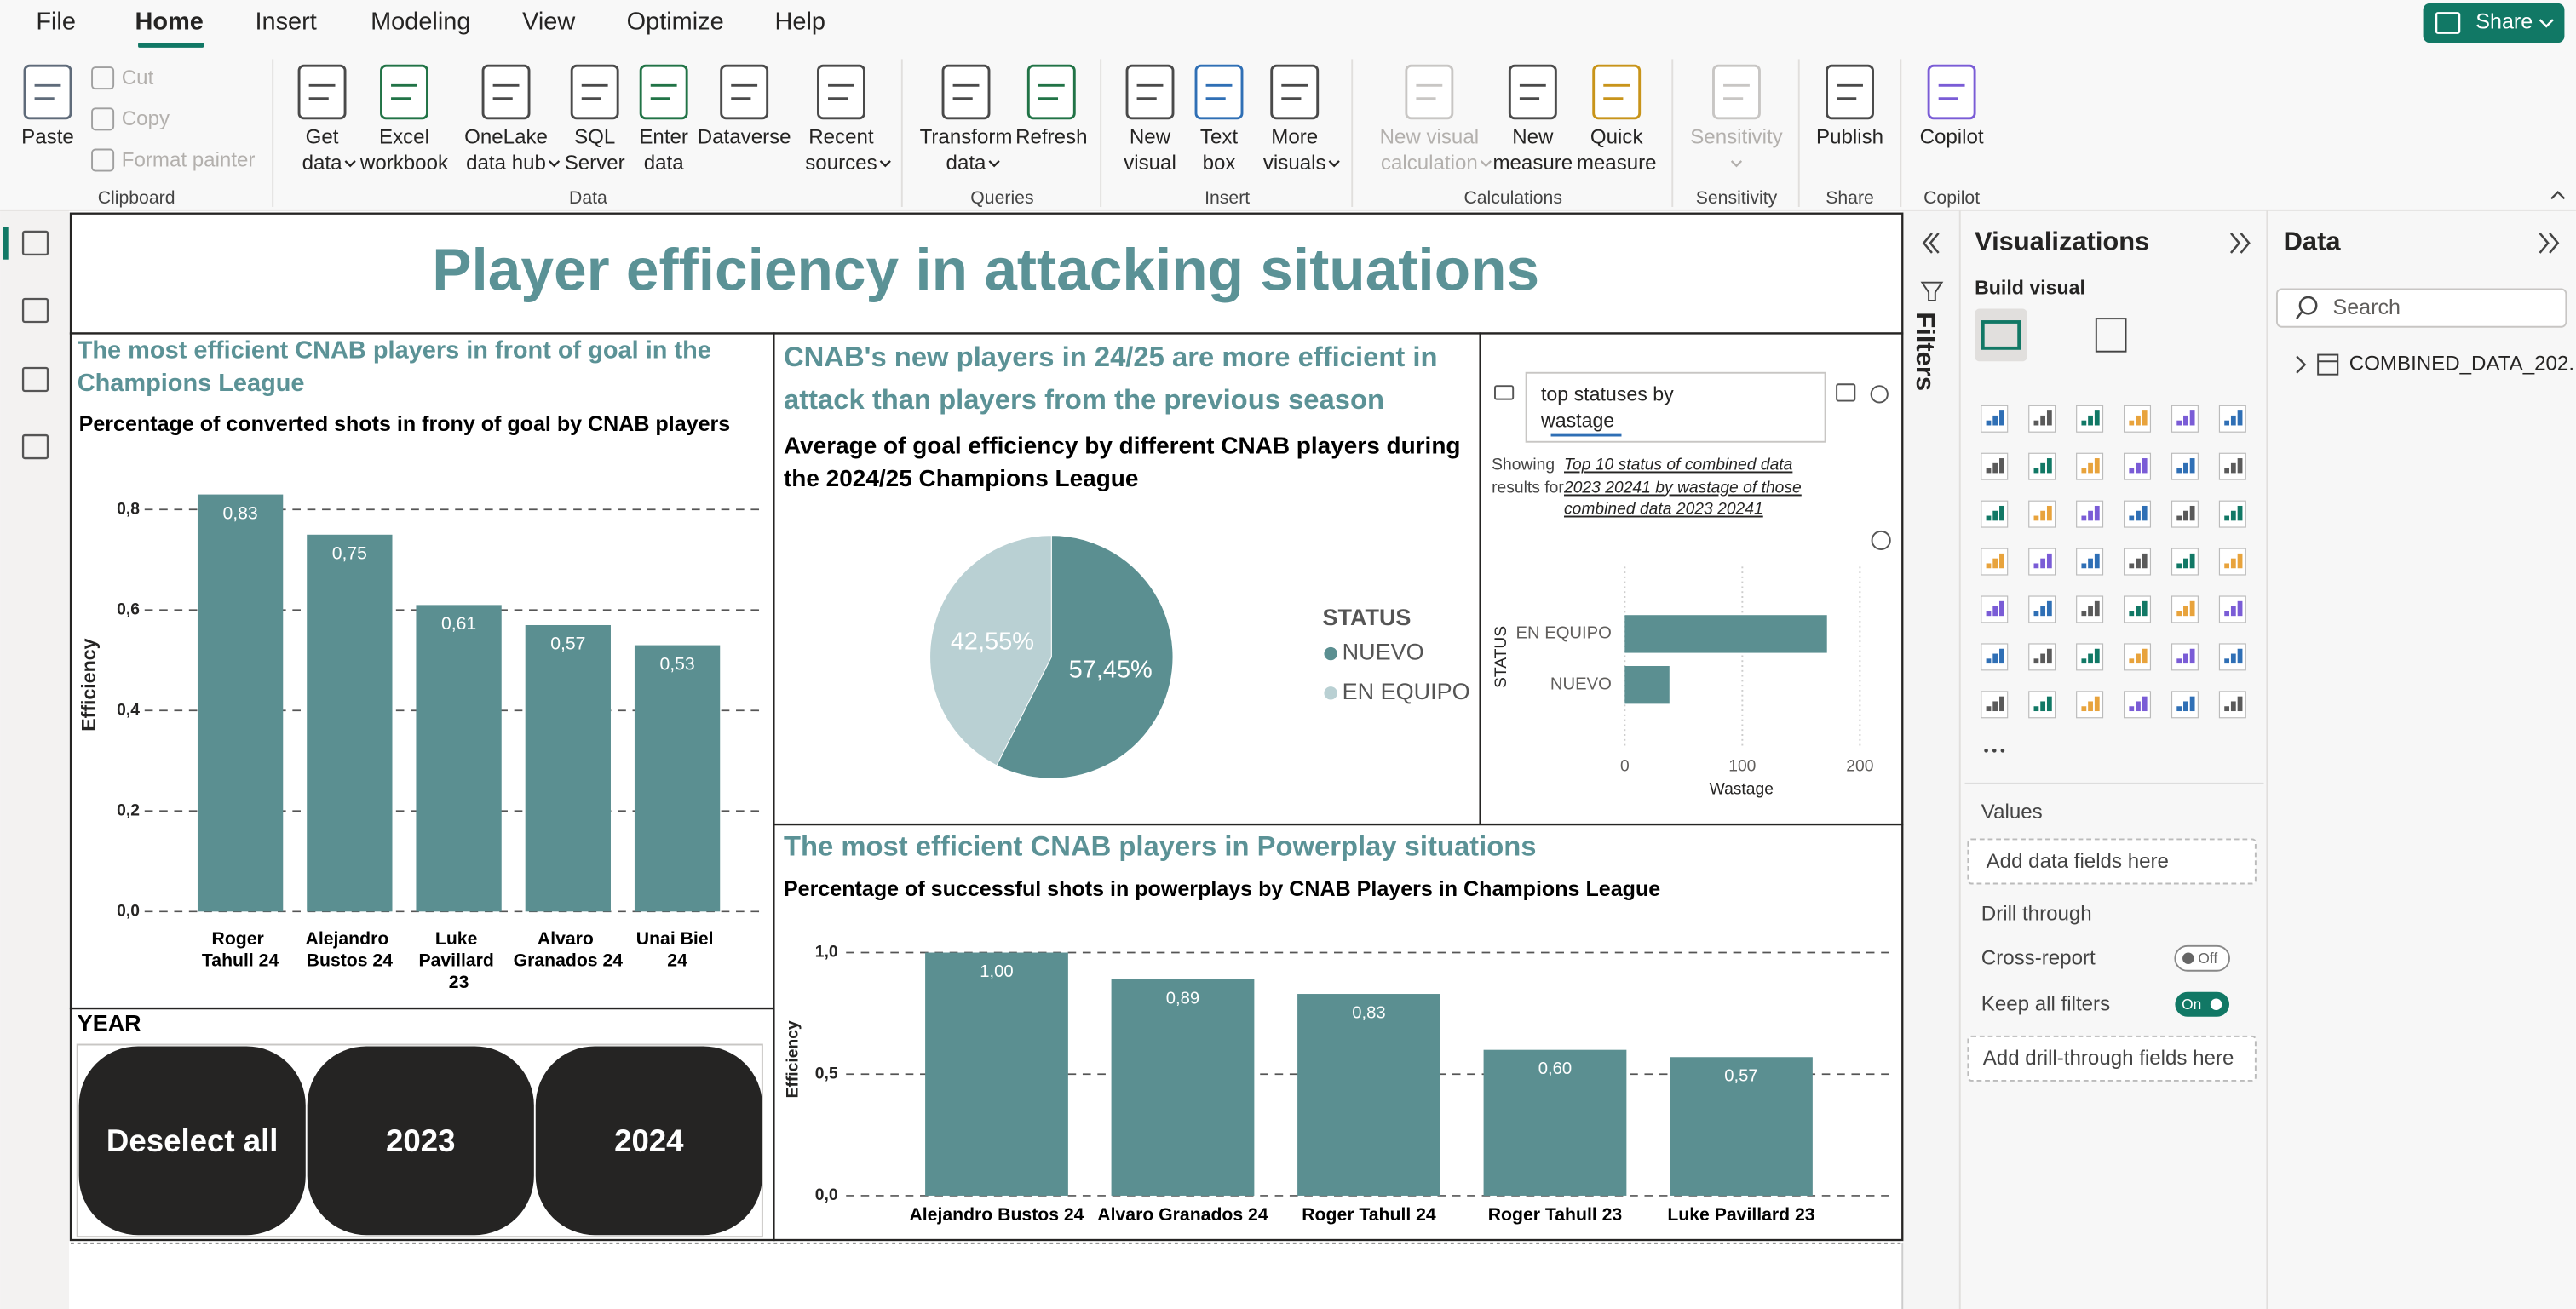  What do you see at coordinates (2558, 195) in the screenshot?
I see `ribbon-collapse` at bounding box center [2558, 195].